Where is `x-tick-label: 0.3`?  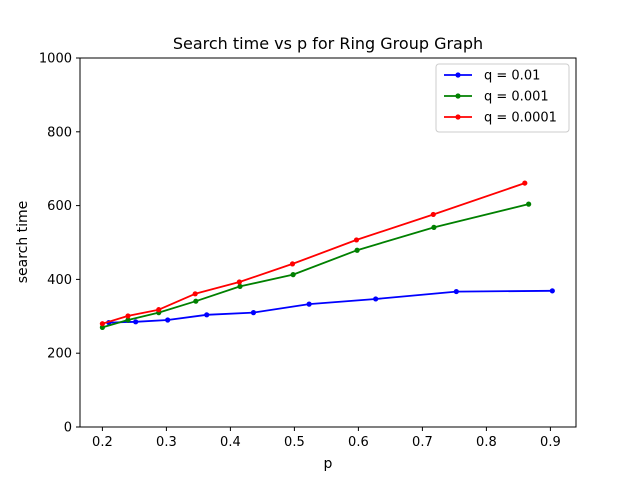 x-tick-label: 0.3 is located at coordinates (166, 442).